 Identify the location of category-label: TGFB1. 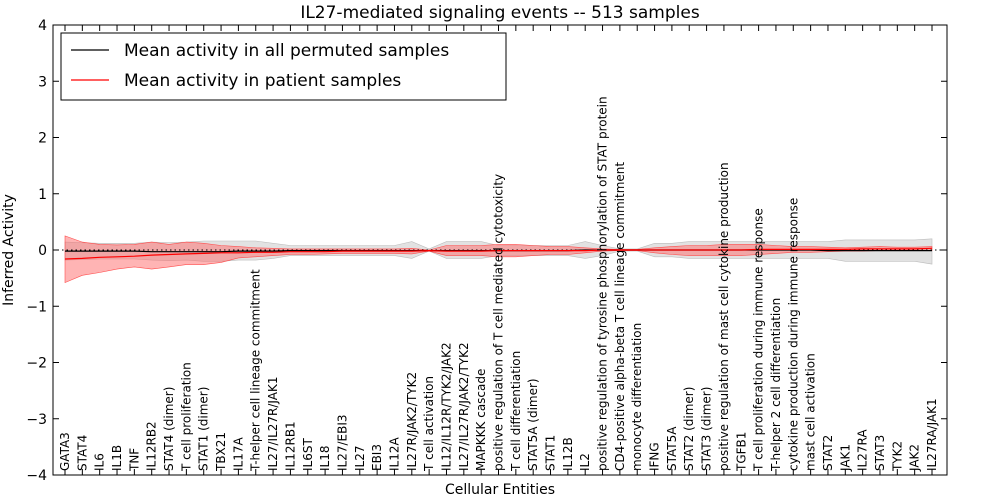
(741, 452).